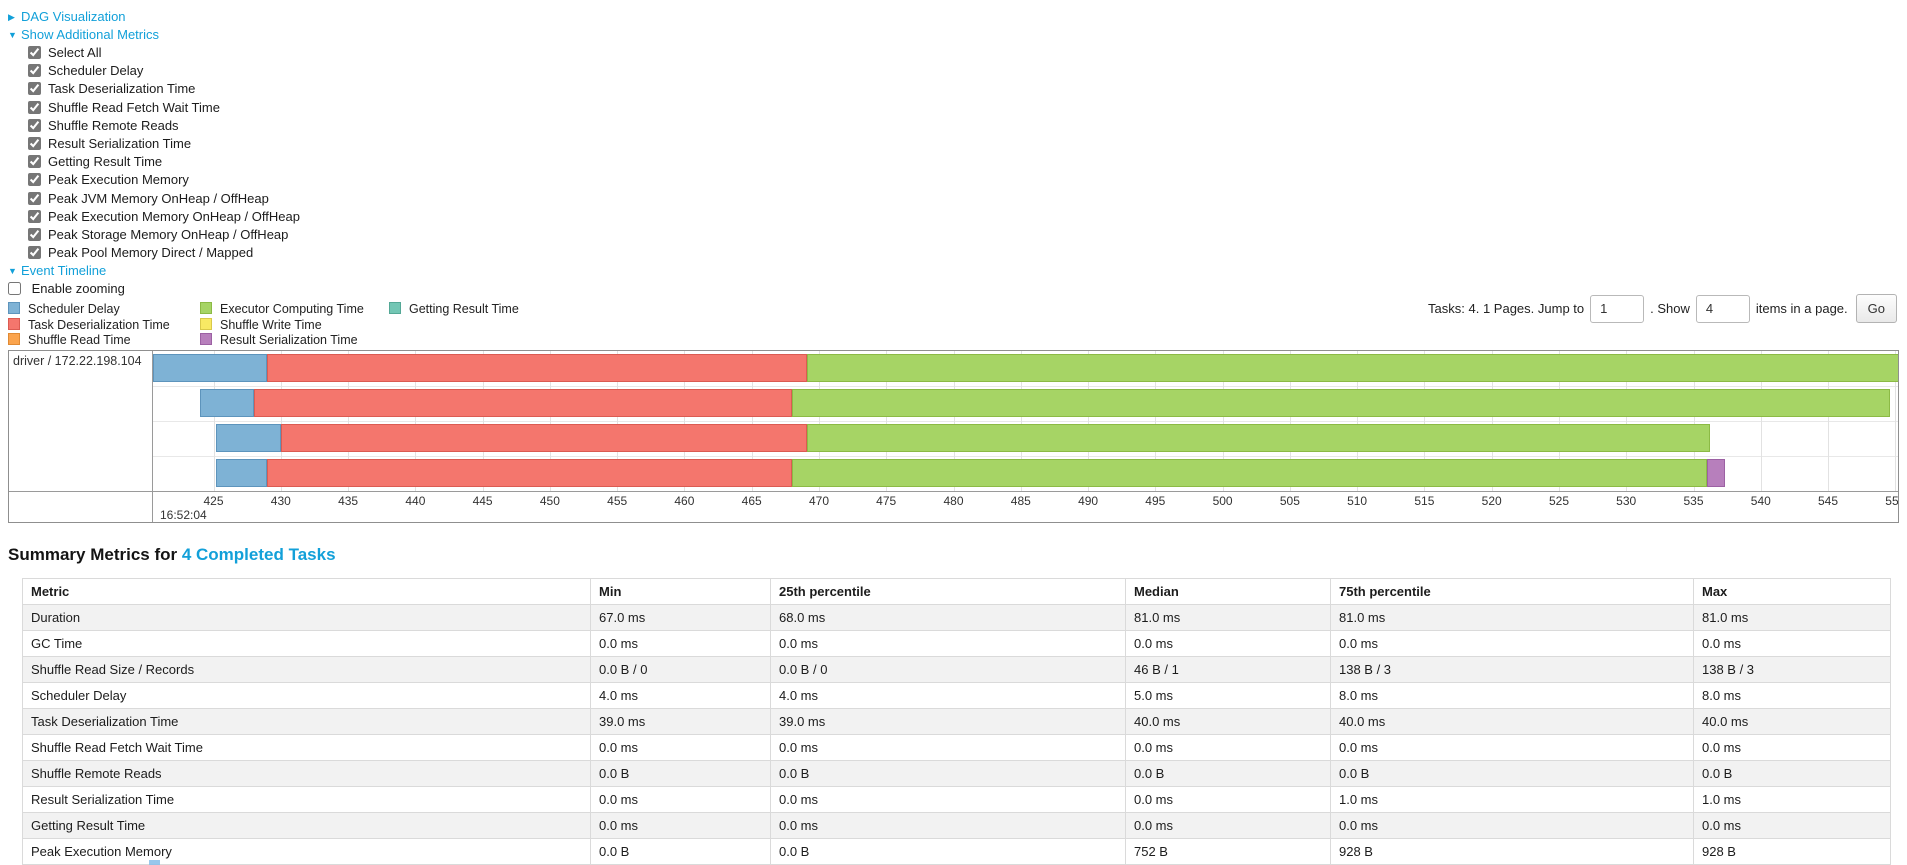  Describe the element at coordinates (258, 555) in the screenshot. I see `completed-tasks-link: 4 Completed Tasks` at that location.